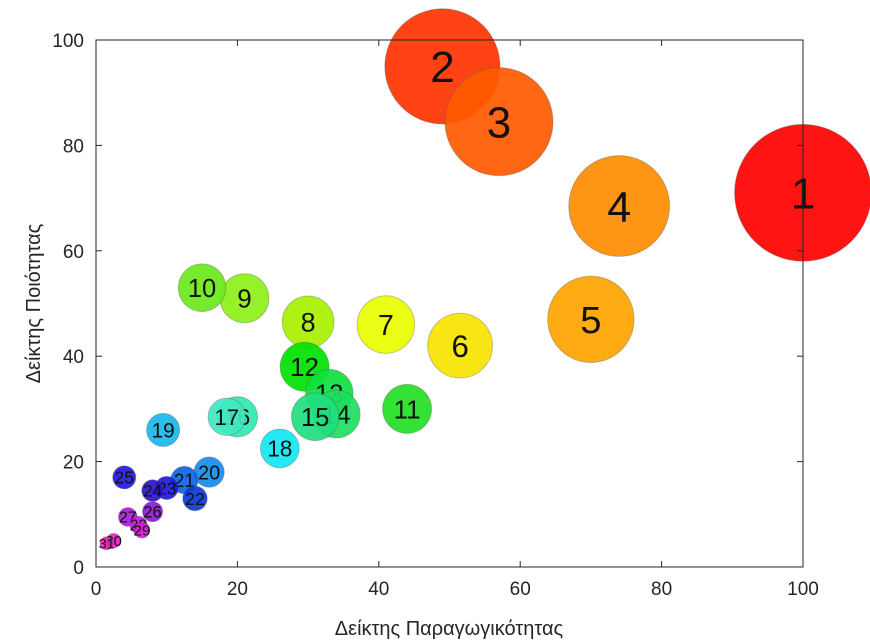 The image size is (870, 641). I want to click on bubble-label-4: 4, so click(619, 207).